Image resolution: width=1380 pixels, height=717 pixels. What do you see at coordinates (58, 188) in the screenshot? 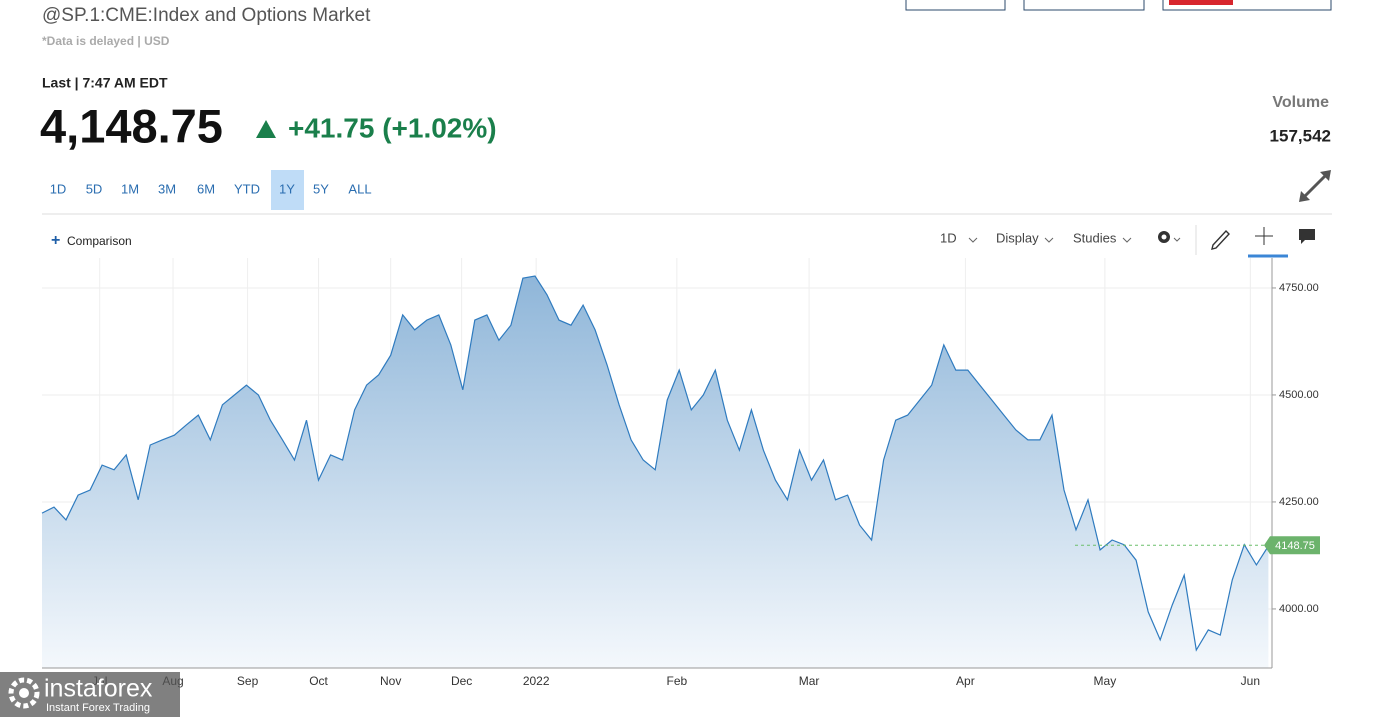
I see `range-button: 1D` at bounding box center [58, 188].